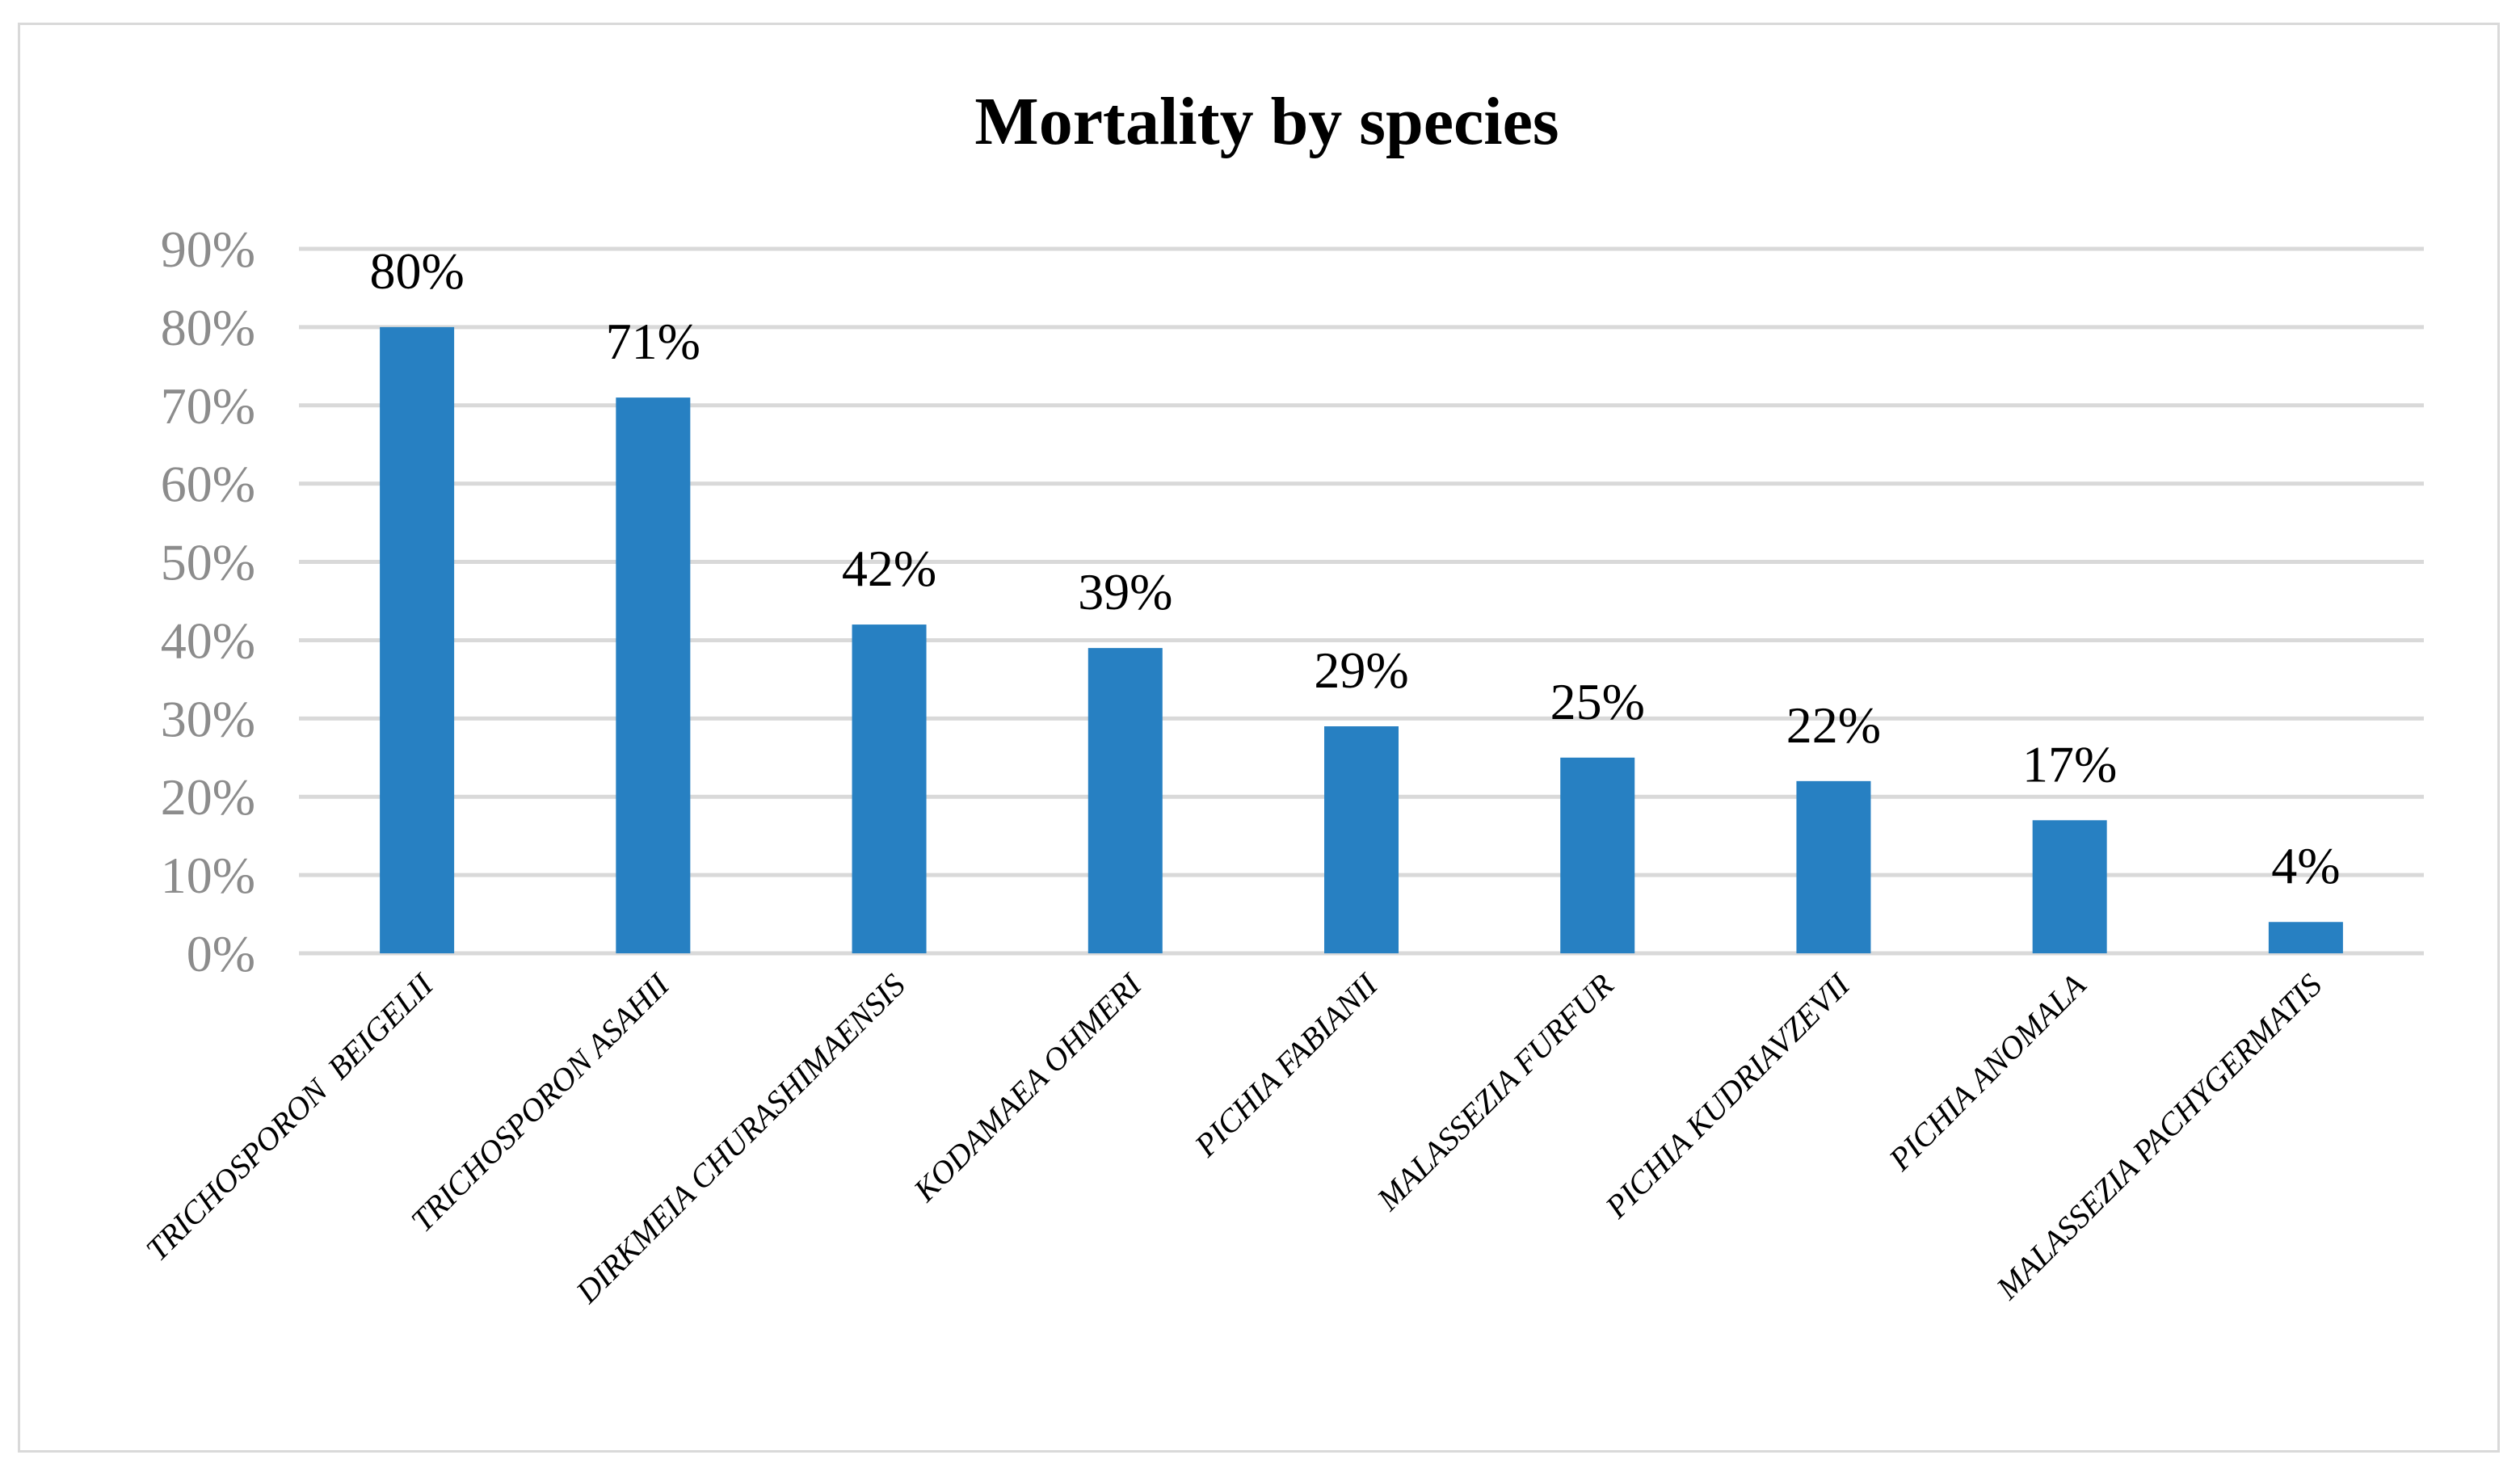 The image size is (2520, 1476). I want to click on y-tick-label: 90%, so click(208, 249).